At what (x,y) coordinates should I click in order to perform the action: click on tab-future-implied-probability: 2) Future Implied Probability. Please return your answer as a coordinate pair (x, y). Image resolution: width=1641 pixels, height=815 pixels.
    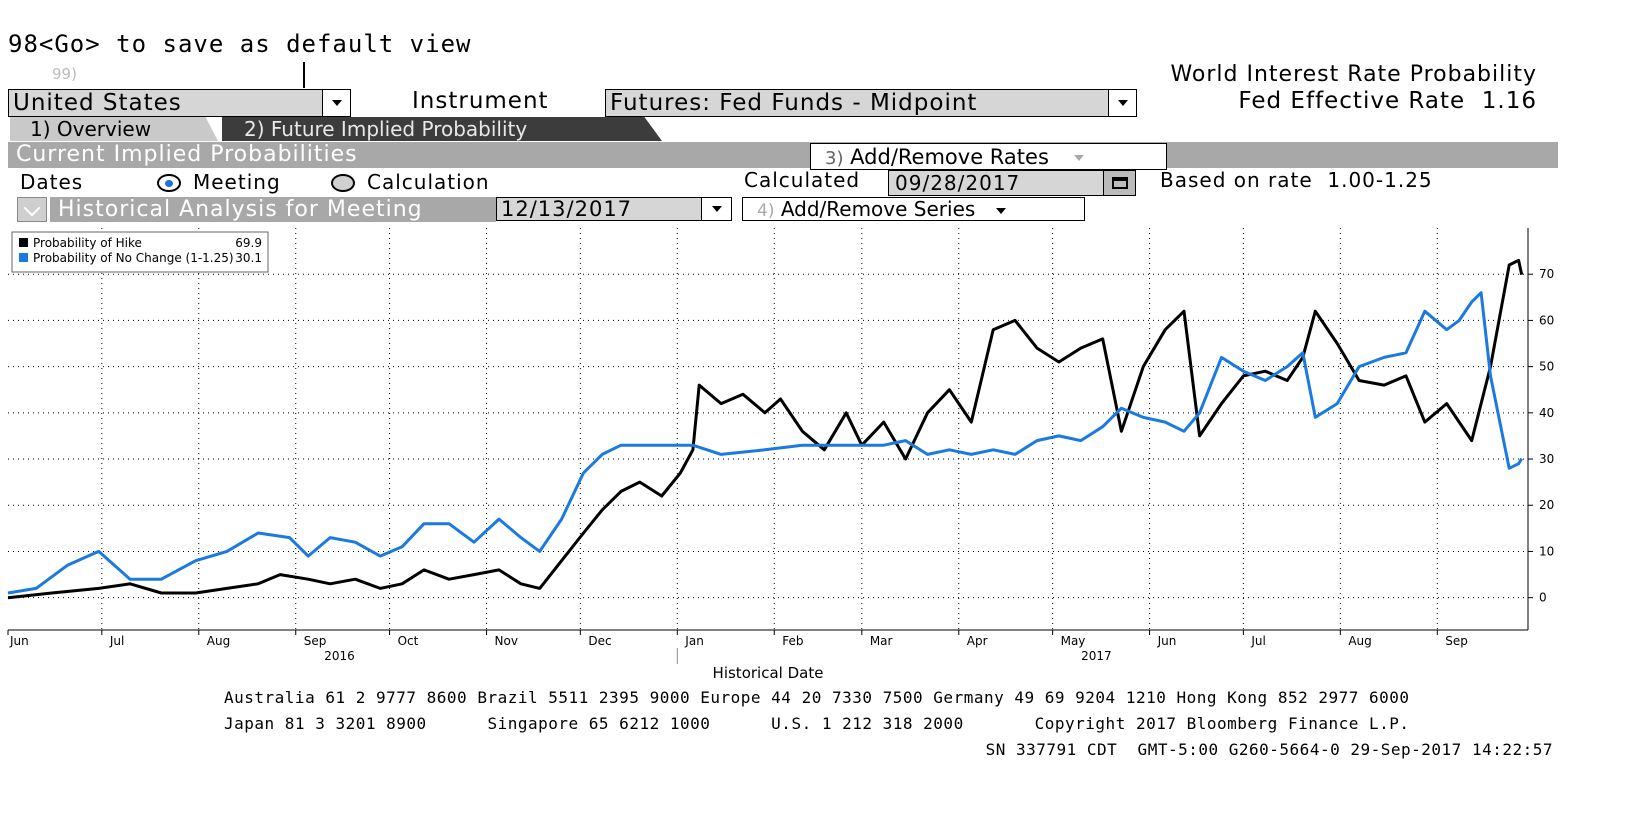
    Looking at the image, I should click on (442, 129).